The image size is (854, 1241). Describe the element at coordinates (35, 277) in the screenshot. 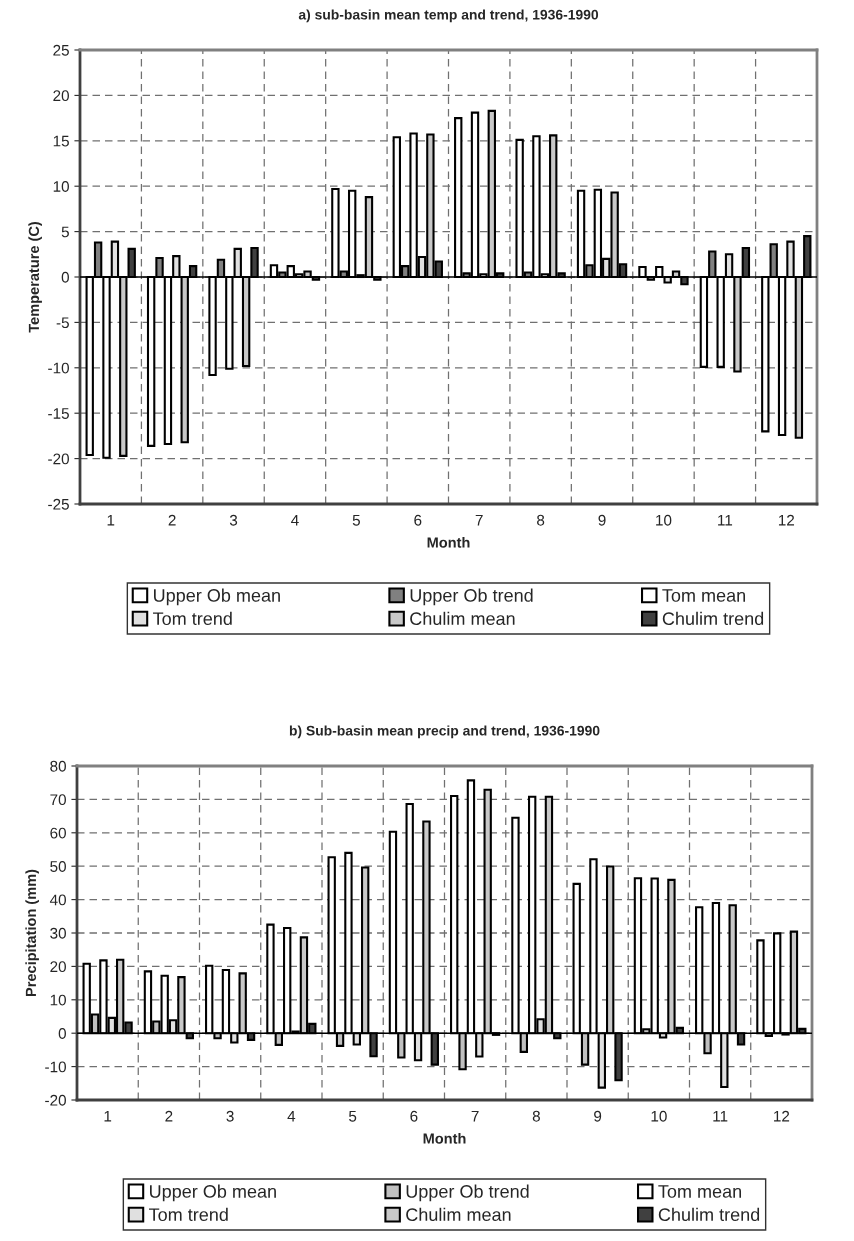

I see `y-axis-title: Temperature (C)` at that location.